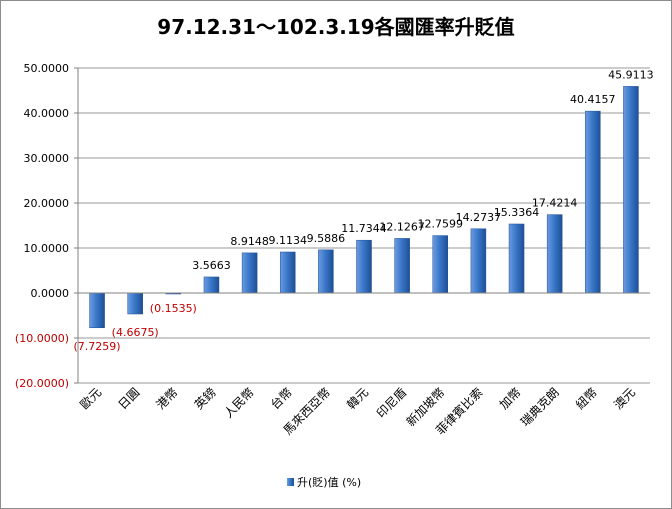 The image size is (672, 509). Describe the element at coordinates (135, 332) in the screenshot. I see `data-label: (4.6675)` at that location.